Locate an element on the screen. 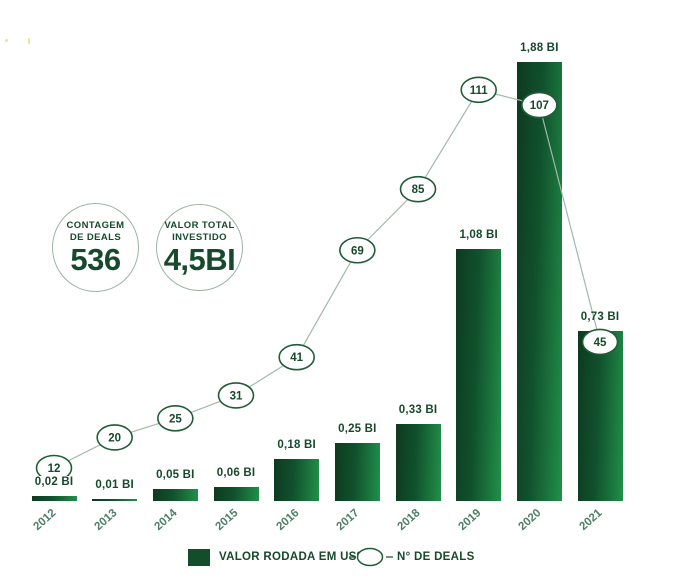 The width and height of the screenshot is (697, 579). deals-legend-marker-icon is located at coordinates (371, 557).